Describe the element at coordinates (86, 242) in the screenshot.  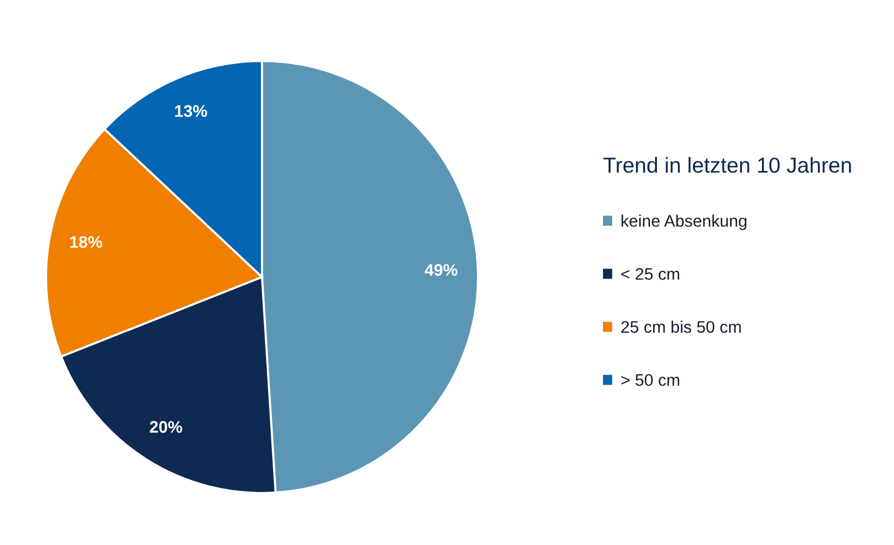
I see `data-label: 18%` at that location.